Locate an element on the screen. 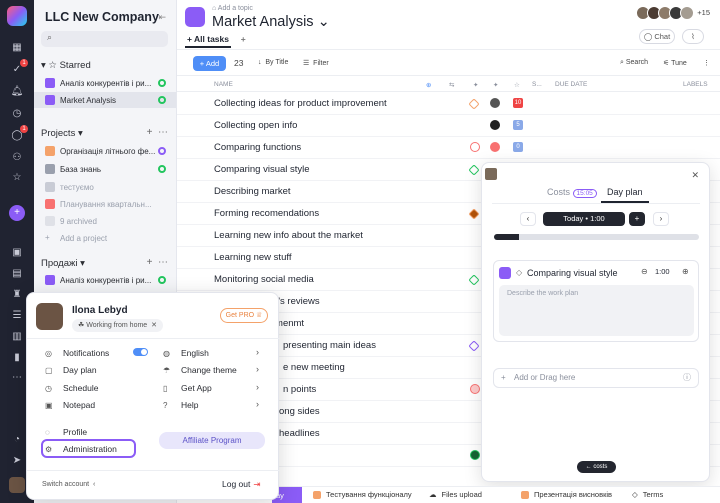  tasks-icon: ✓ 1 is located at coordinates (18, 68).